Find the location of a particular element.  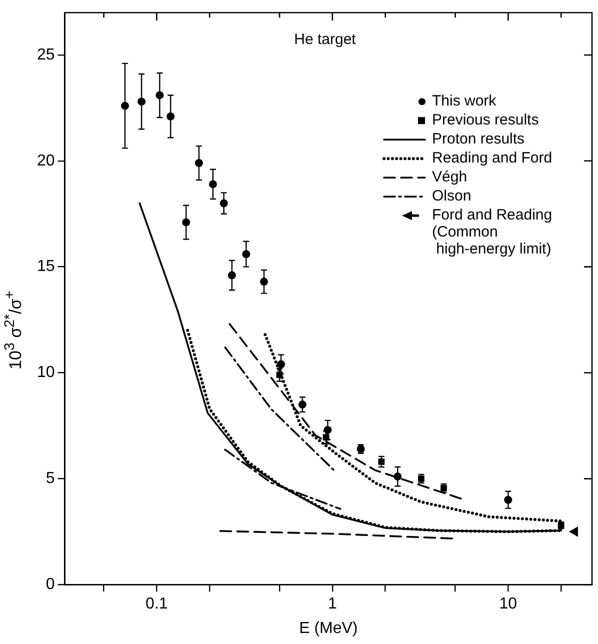

x-tick-label: 0.1 is located at coordinates (157, 604).